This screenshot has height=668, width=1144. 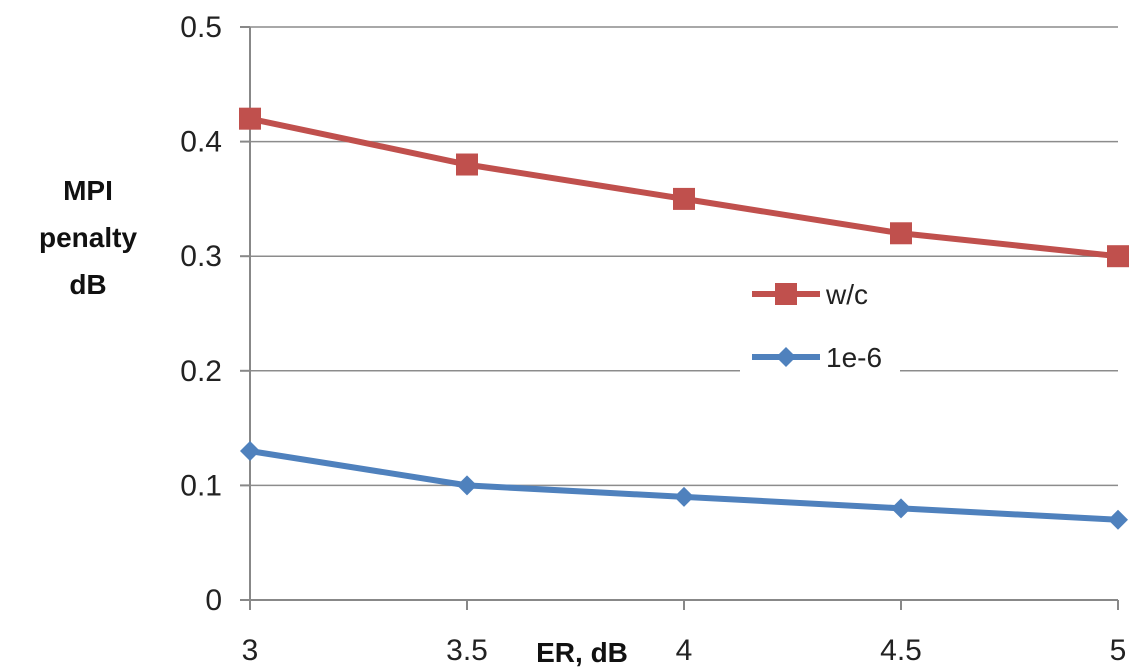 I want to click on x-tick-labels: 3 3.5 4 4.5 5, so click(x=684, y=633).